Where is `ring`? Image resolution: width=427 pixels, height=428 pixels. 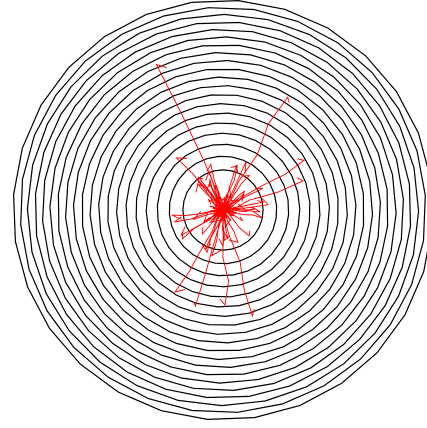 ring is located at coordinates (223, 210).